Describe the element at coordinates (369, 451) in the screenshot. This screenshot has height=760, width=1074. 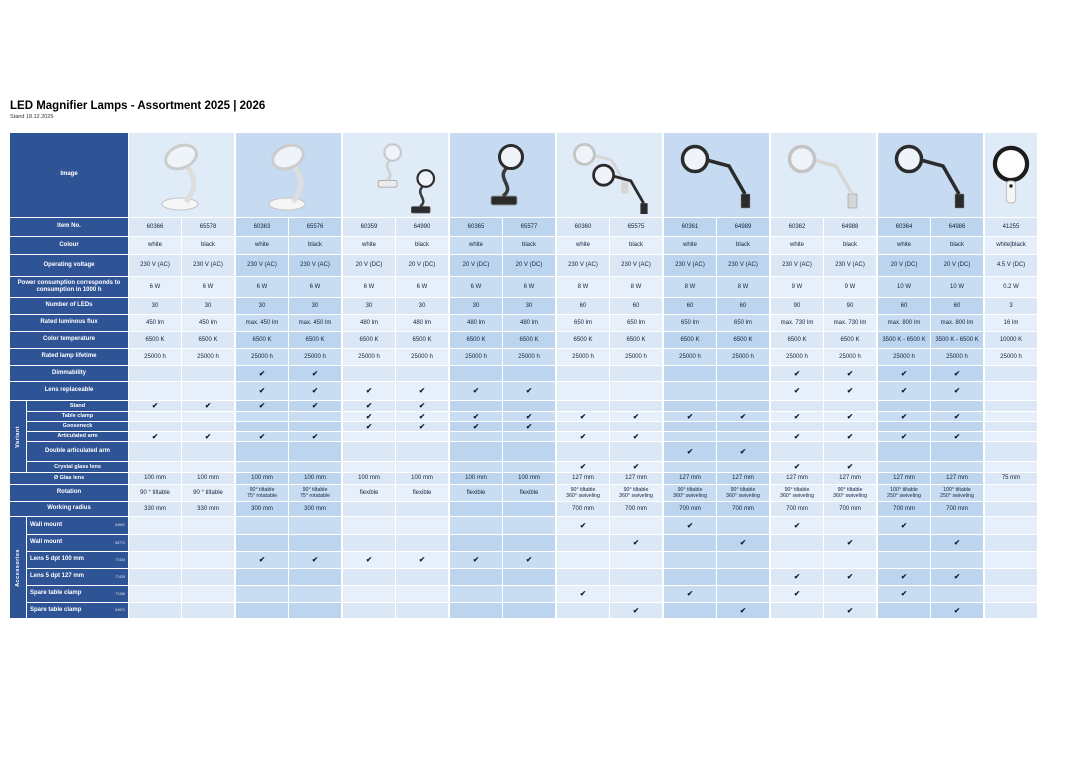
I see `cell-variant-double-articulated-arm-col5` at that location.